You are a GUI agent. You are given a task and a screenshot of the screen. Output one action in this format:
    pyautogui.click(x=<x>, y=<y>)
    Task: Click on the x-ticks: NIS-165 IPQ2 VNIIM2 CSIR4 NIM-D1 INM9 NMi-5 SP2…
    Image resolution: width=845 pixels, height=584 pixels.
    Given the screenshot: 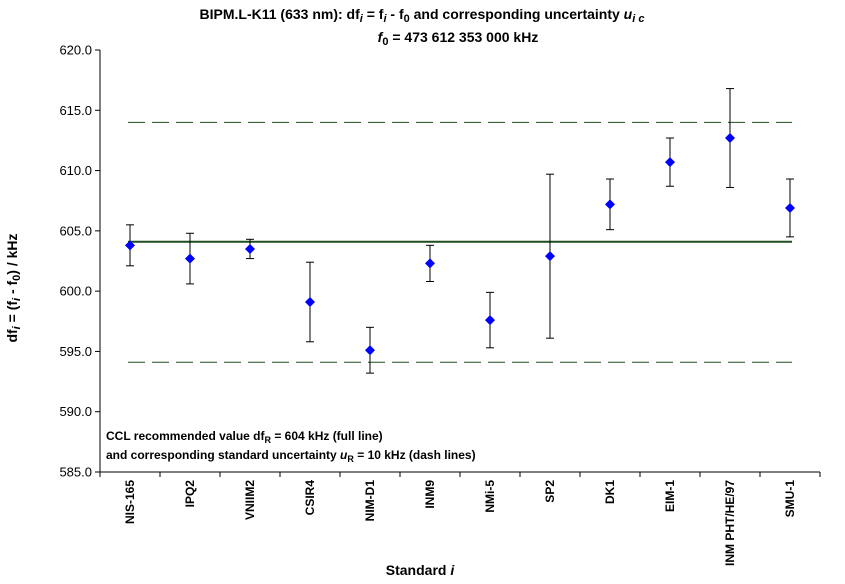 What is the action you would take?
    pyautogui.click(x=460, y=519)
    